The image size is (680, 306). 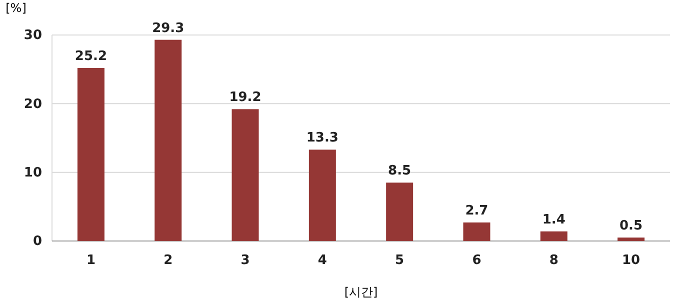 I want to click on x-tick-label: 2, so click(x=168, y=260).